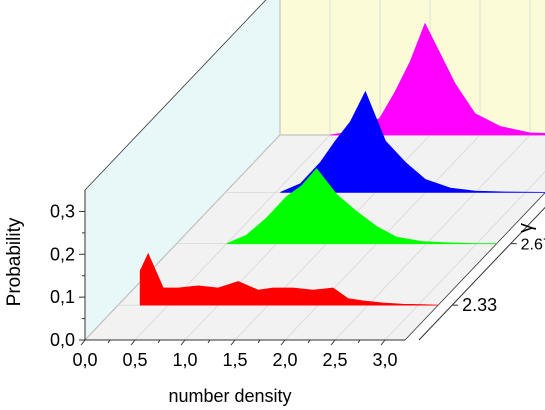 The width and height of the screenshot is (545, 410). Describe the element at coordinates (62, 254) in the screenshot. I see `y-tick-label: 0,2` at that location.